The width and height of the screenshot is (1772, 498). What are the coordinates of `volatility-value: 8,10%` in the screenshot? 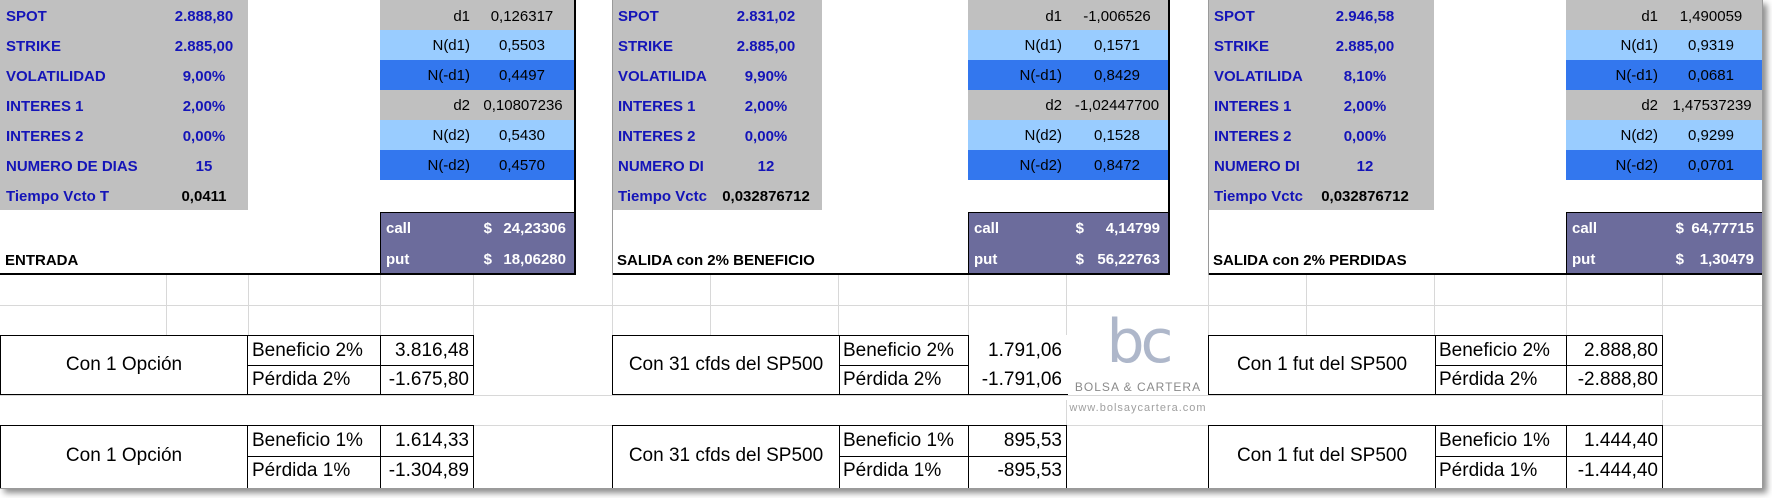 It's located at (1365, 76).